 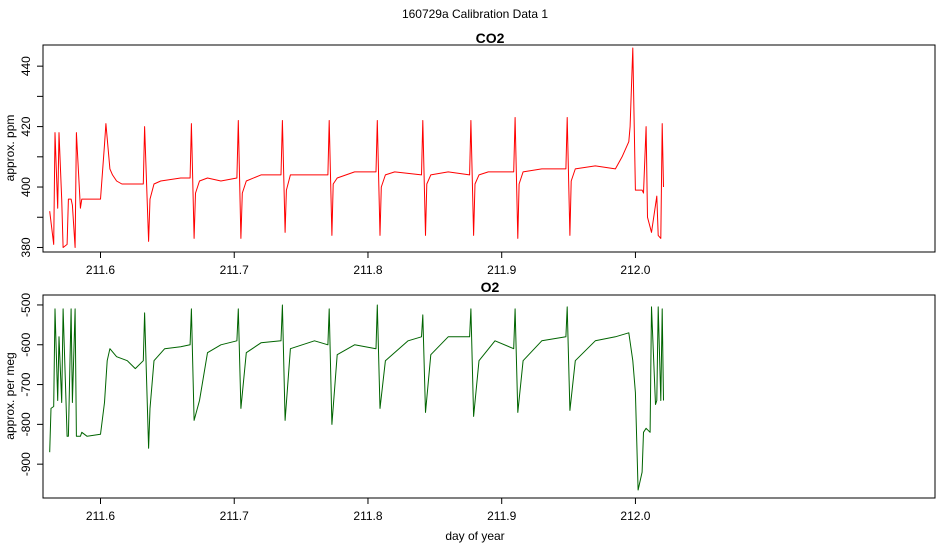 What do you see at coordinates (234, 516) in the screenshot?
I see `o2-xtick-label: 211.7` at bounding box center [234, 516].